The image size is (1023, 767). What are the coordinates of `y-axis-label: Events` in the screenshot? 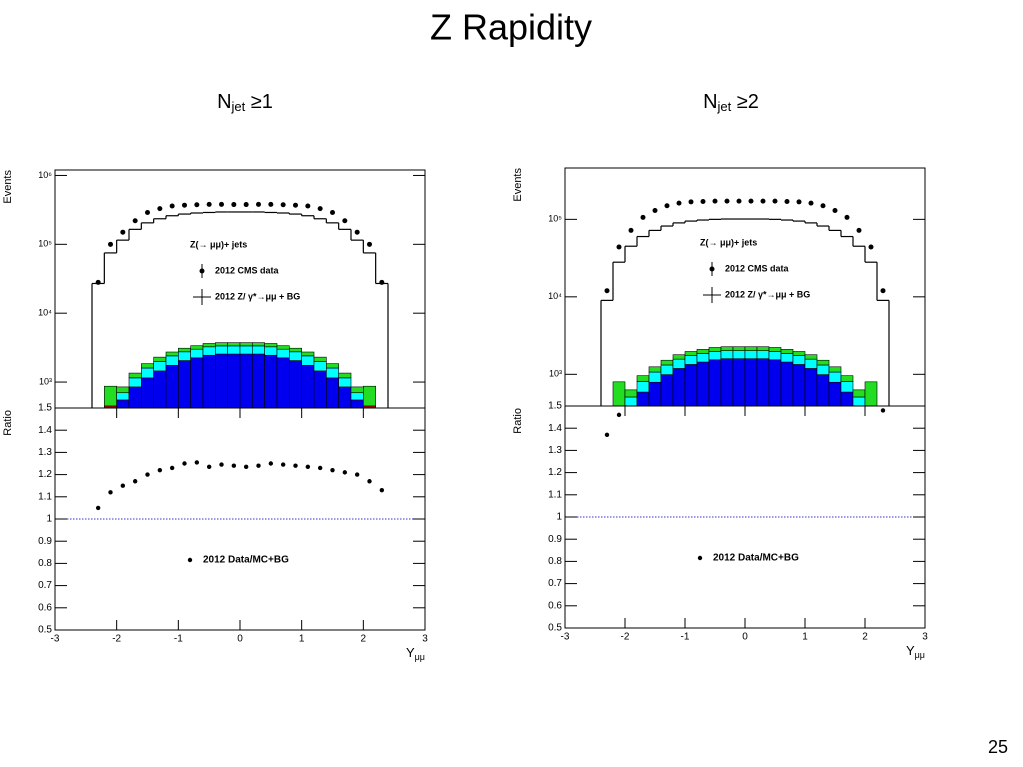 It's located at (518, 185).